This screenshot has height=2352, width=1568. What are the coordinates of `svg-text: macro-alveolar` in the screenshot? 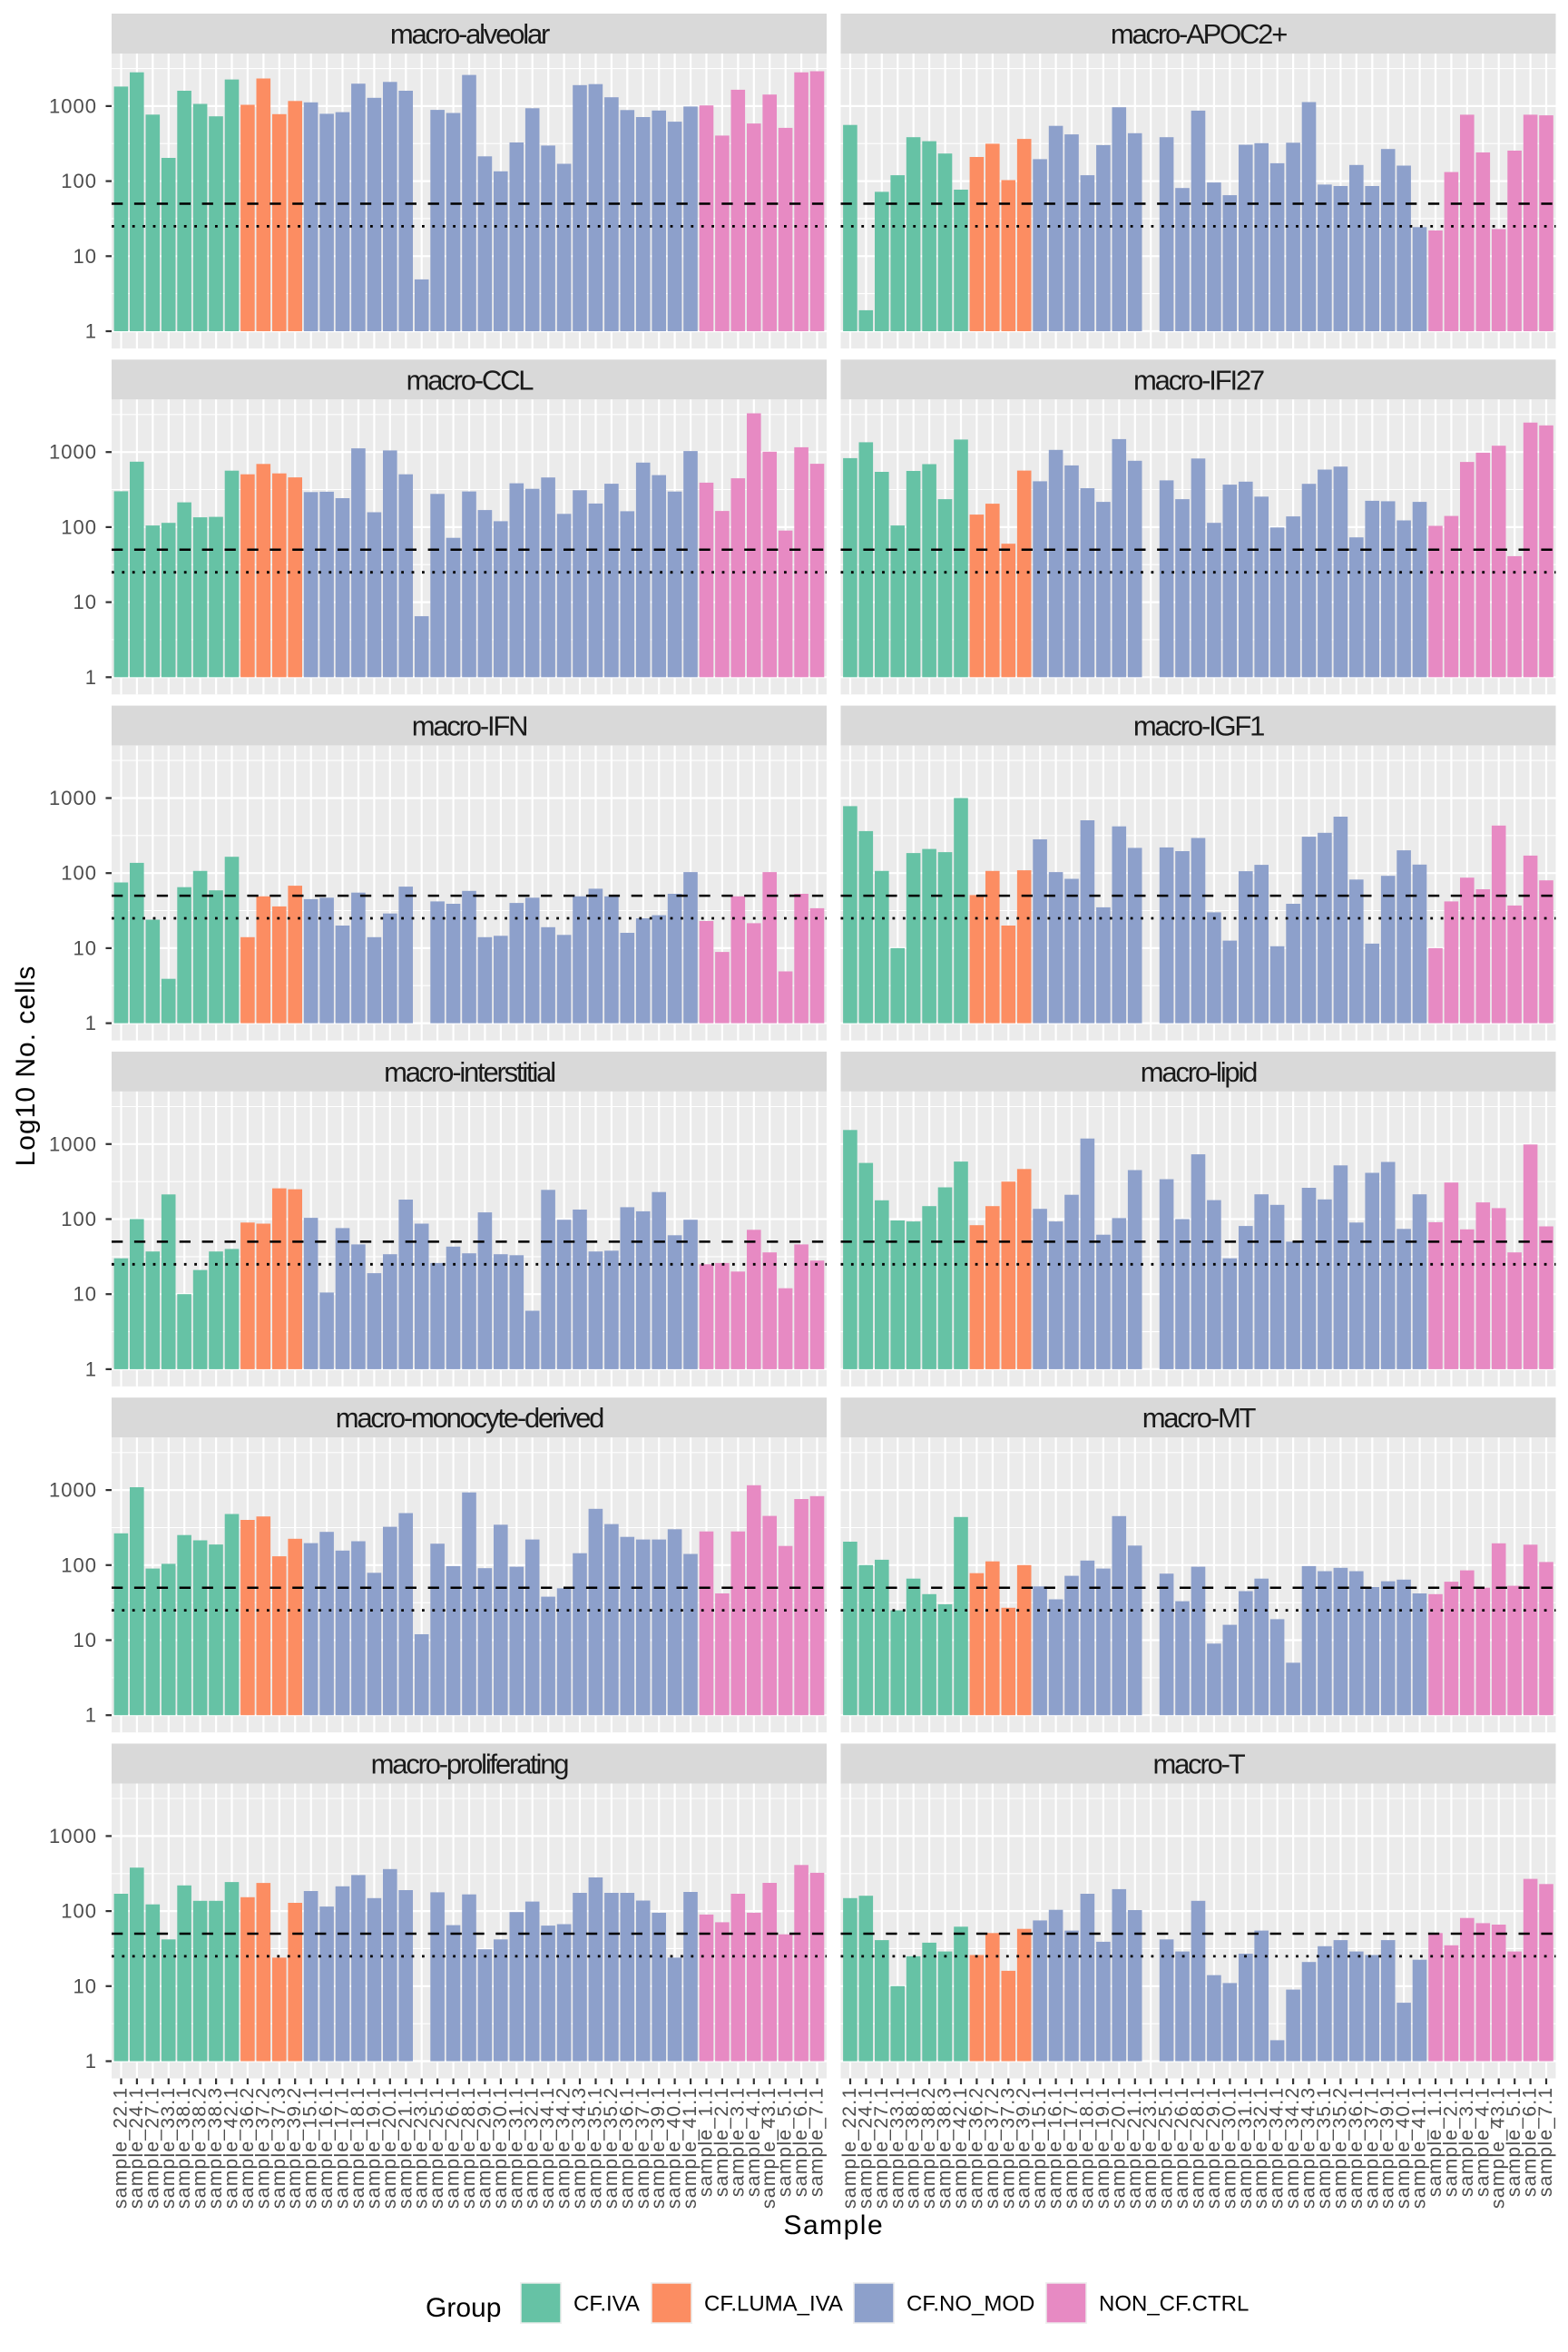 It's located at (470, 34).